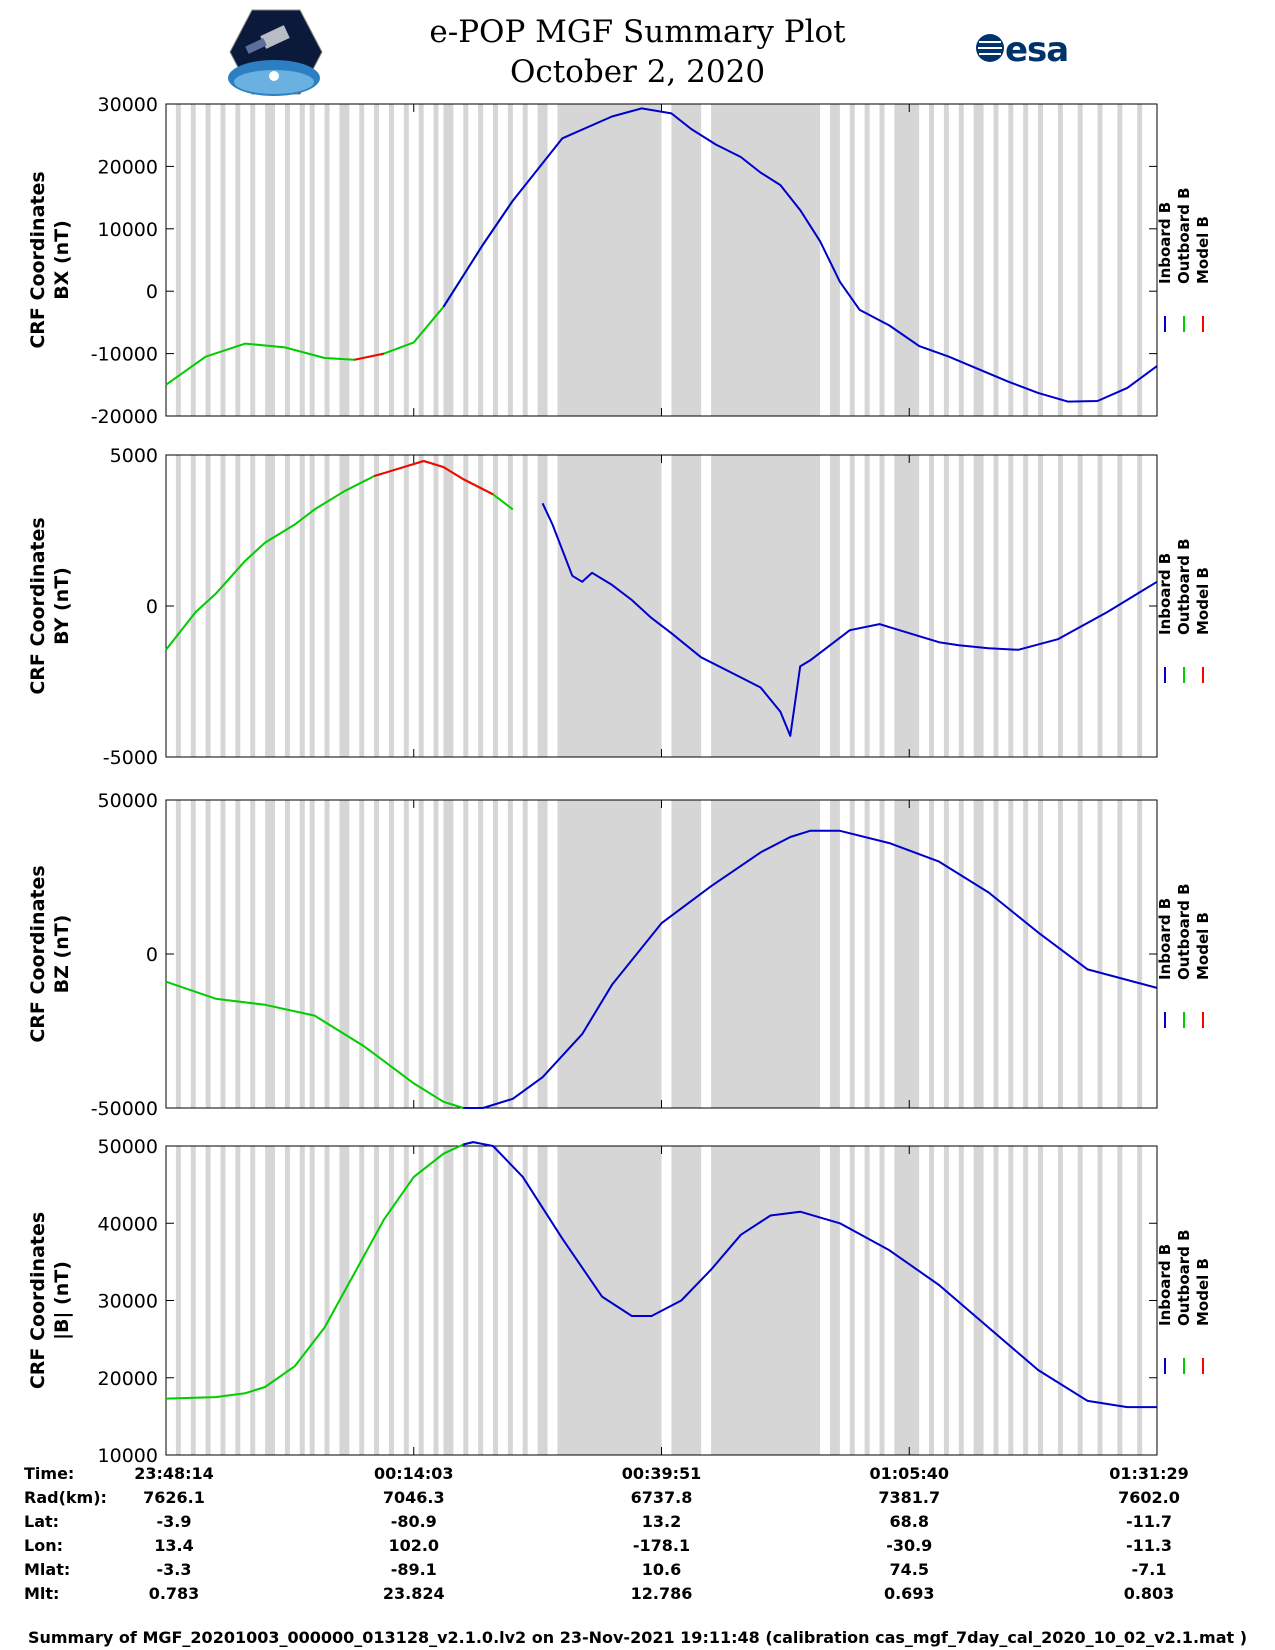  What do you see at coordinates (174, 1569) in the screenshot?
I see `info-cell: -3.3` at bounding box center [174, 1569].